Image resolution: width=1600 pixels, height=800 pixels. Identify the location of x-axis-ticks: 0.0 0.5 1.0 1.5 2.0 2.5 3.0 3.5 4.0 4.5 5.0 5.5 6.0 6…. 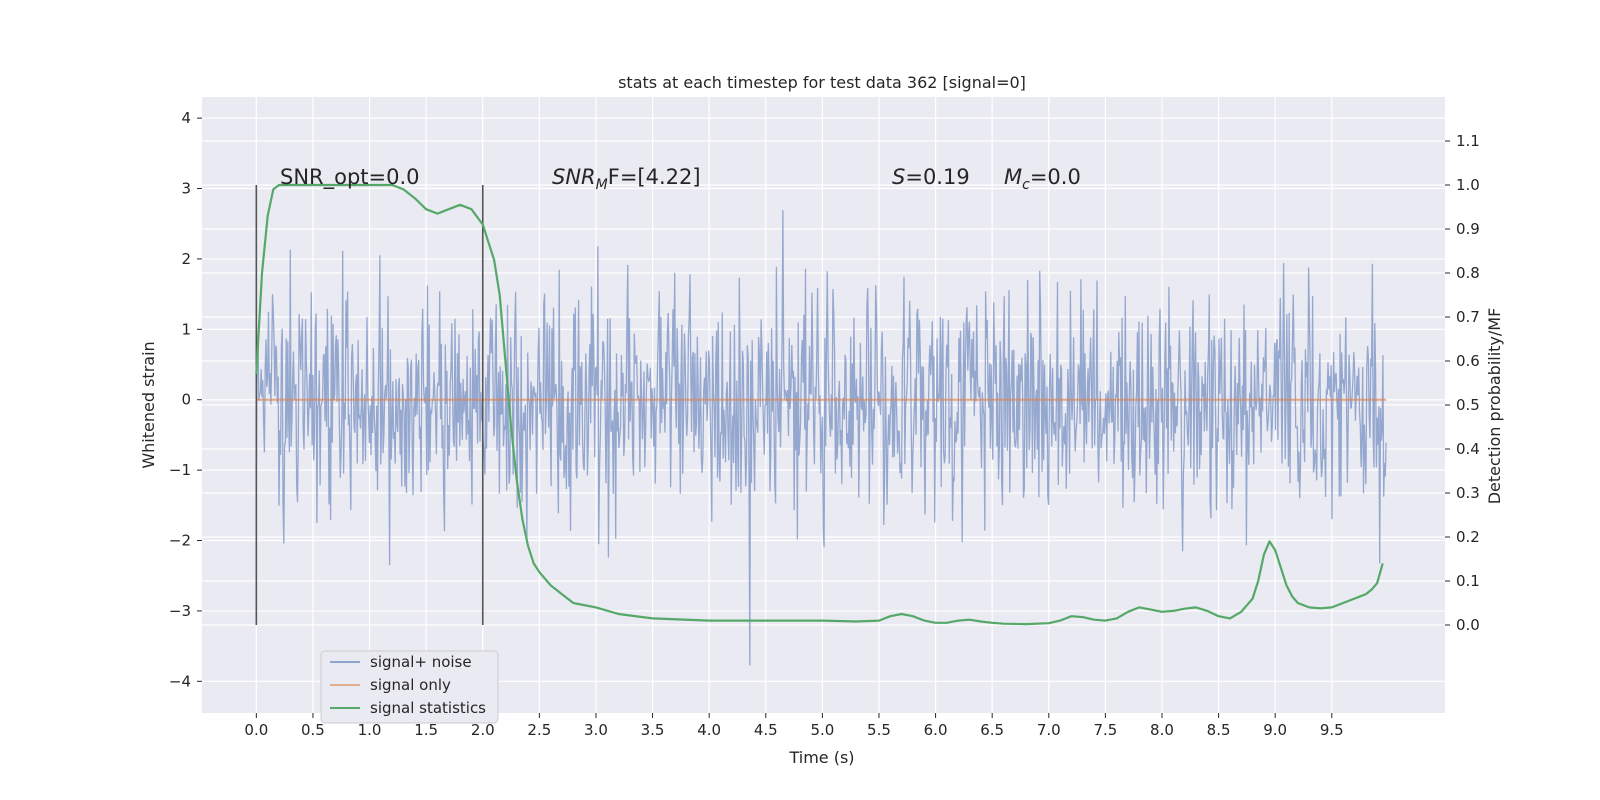
(794, 726).